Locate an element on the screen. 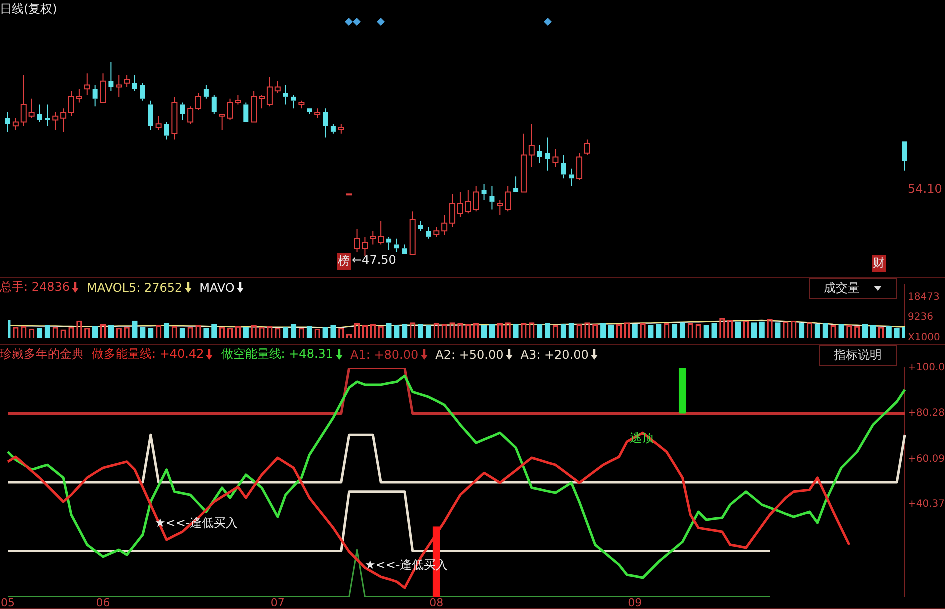 The image size is (945, 609). legend-label: 总手: 24836 is located at coordinates (35, 287).